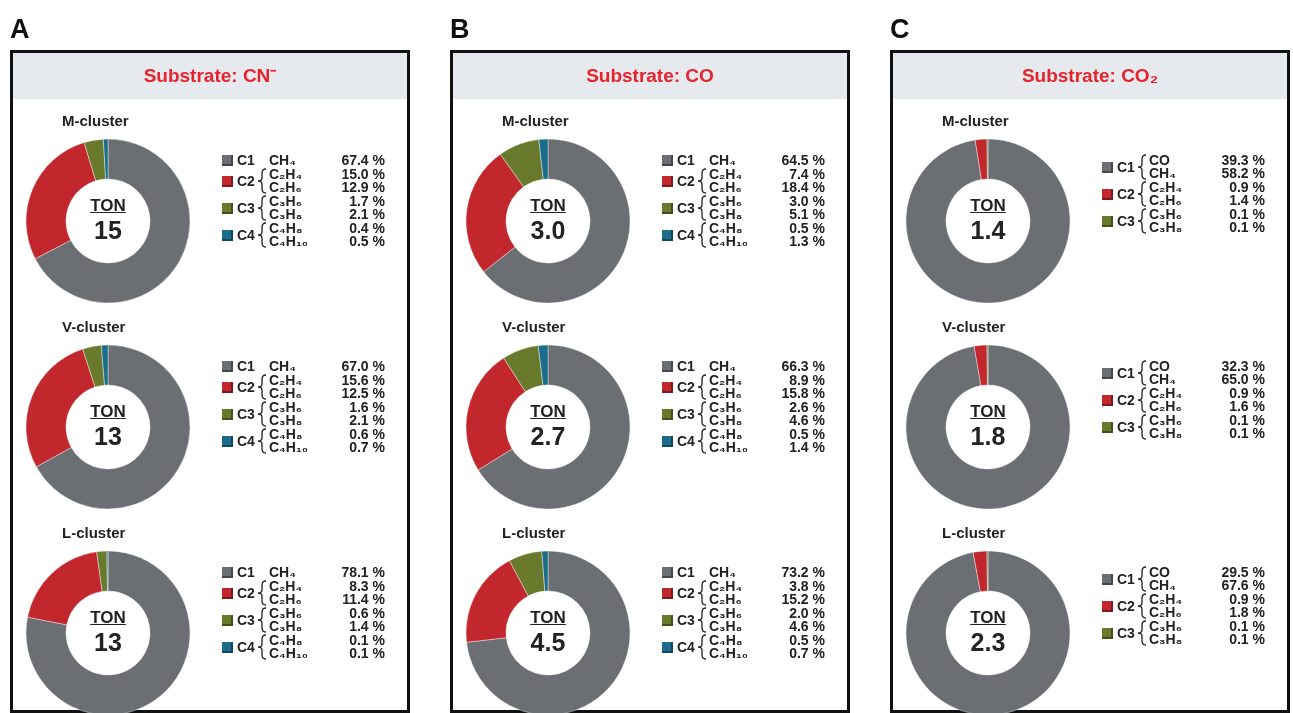  Describe the element at coordinates (807, 380) in the screenshot. I see `text: 8.9 %` at that location.